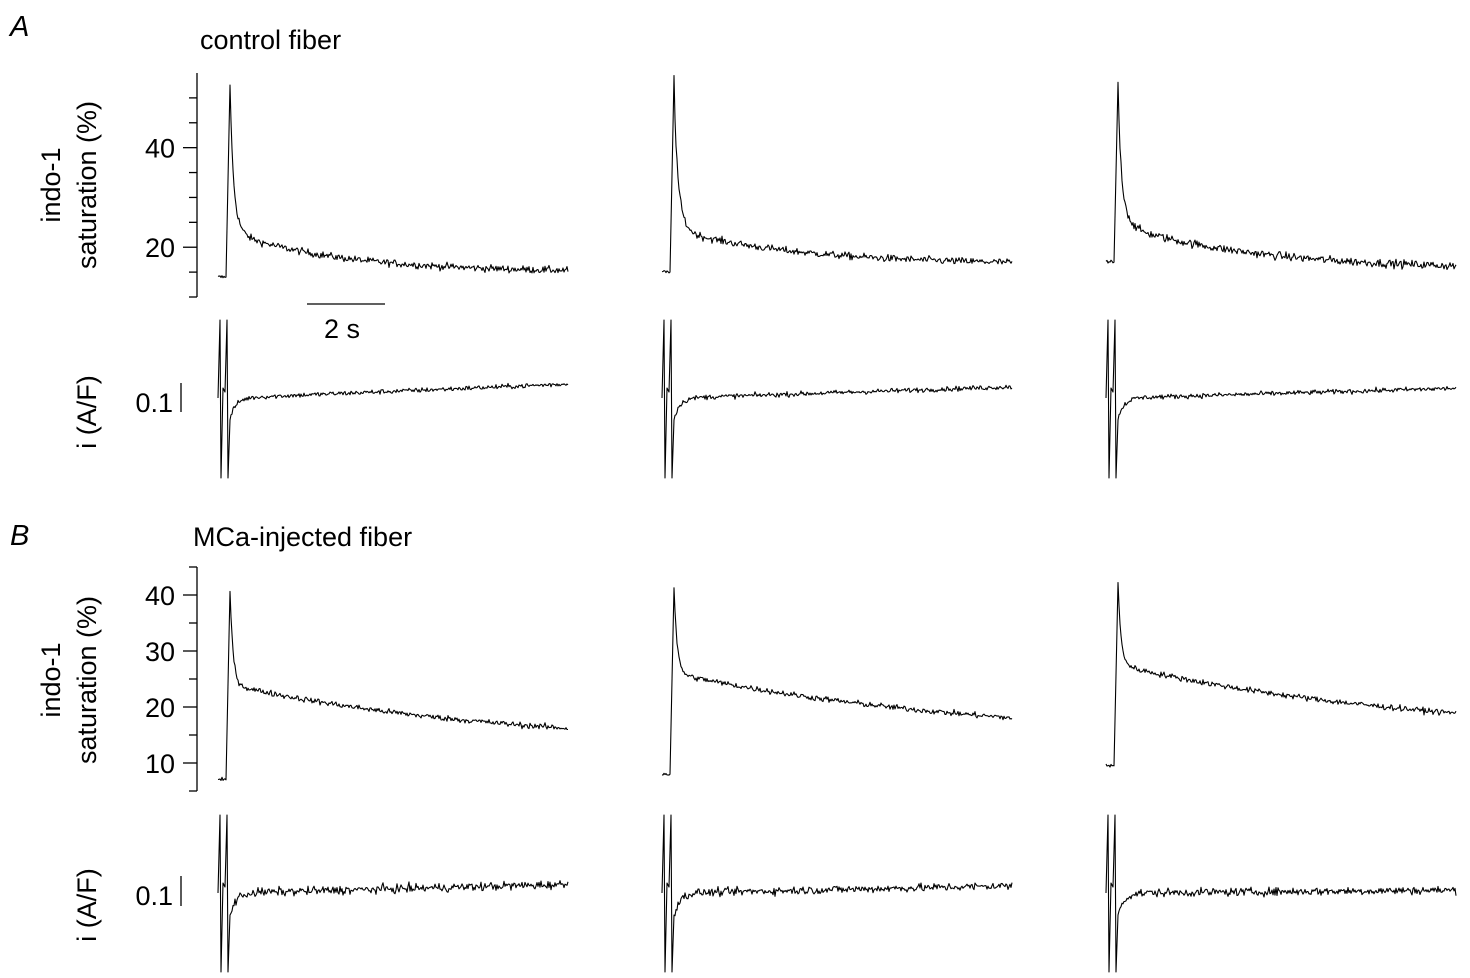 This screenshot has width=1470, height=978. What do you see at coordinates (160, 764) in the screenshot?
I see `panel-1-tick-label-0: 10` at bounding box center [160, 764].